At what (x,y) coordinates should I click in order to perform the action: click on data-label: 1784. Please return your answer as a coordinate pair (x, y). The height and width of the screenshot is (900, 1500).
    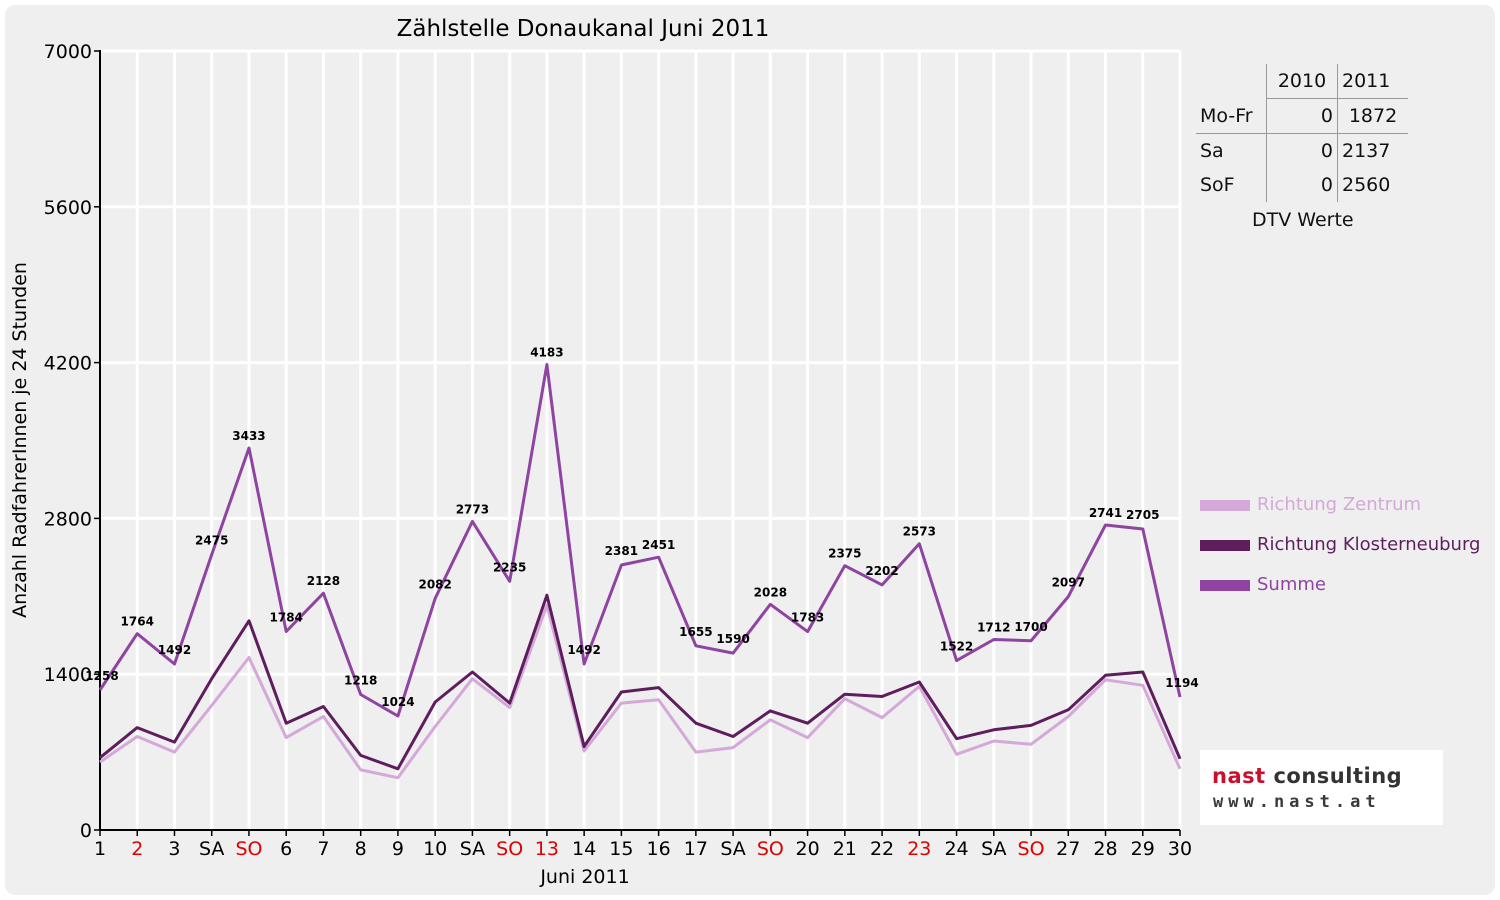
    Looking at the image, I should click on (286, 617).